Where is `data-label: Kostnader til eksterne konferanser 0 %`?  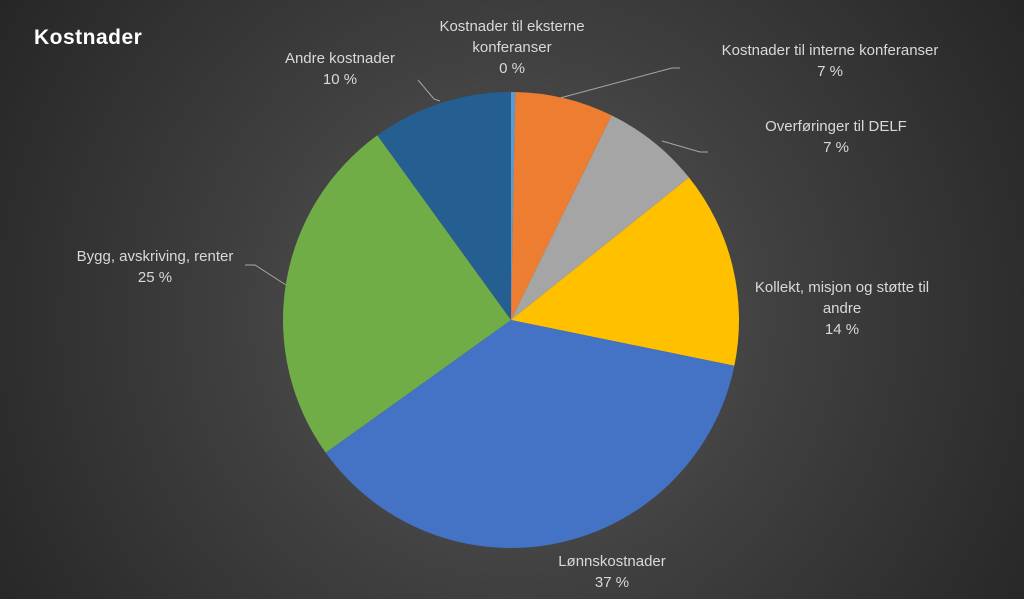
data-label: Kostnader til eksterne konferanser 0 % is located at coordinates (512, 47).